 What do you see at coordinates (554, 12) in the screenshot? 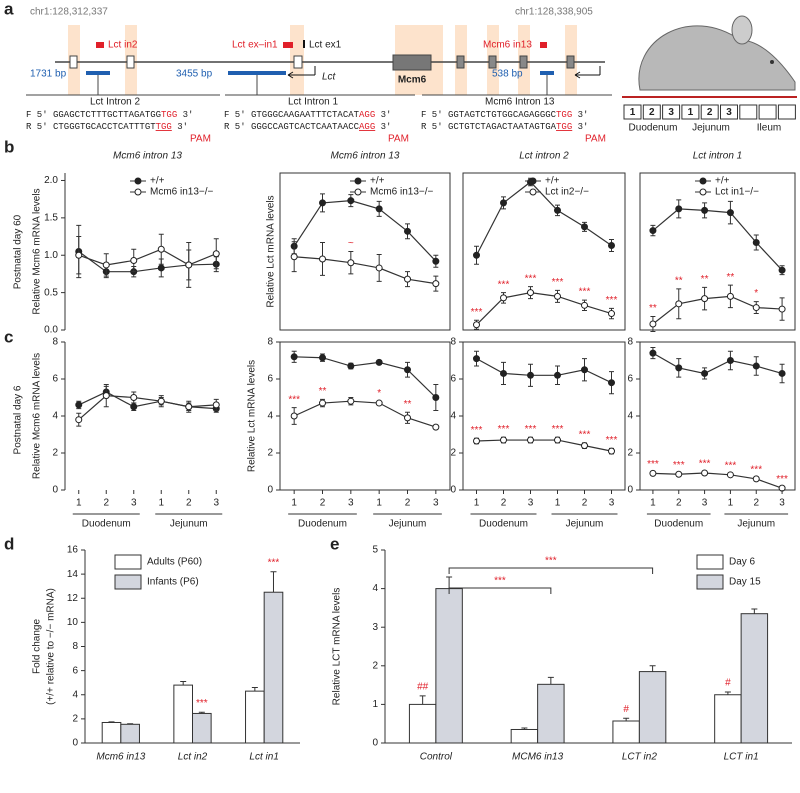
I see `coord: chr1:128,338,905` at bounding box center [554, 12].